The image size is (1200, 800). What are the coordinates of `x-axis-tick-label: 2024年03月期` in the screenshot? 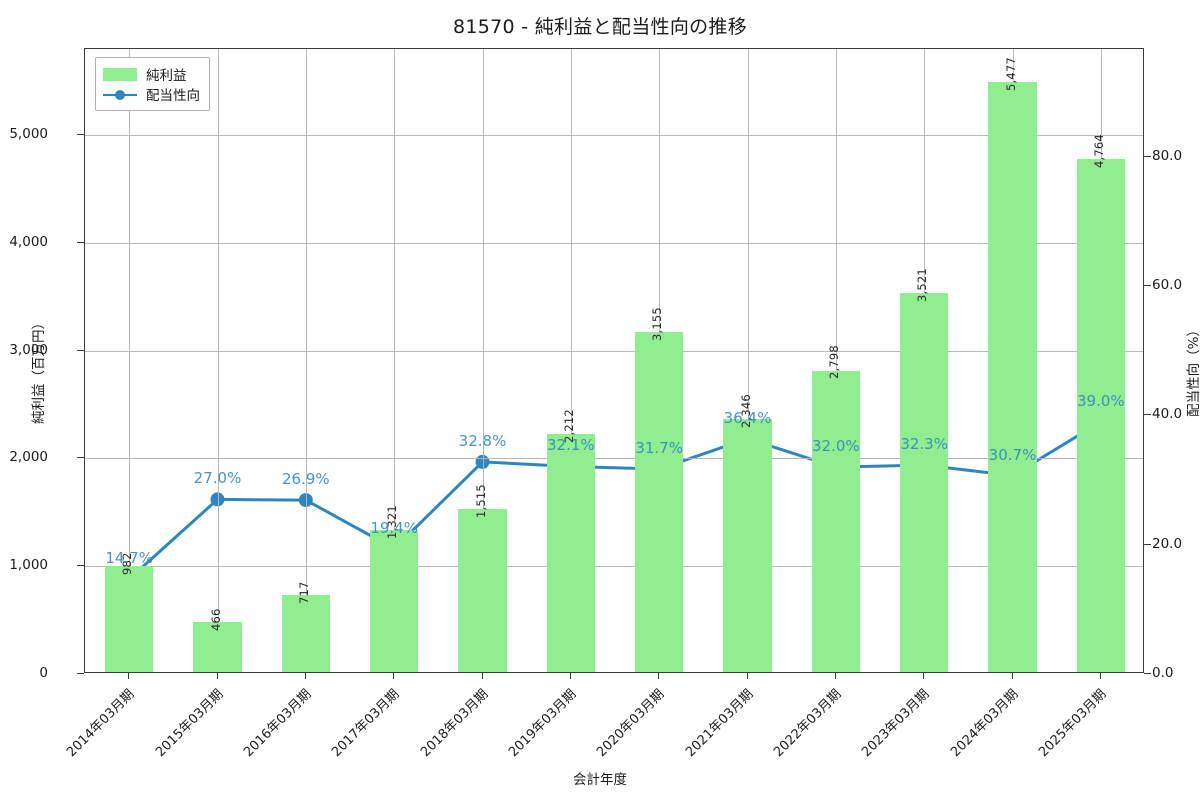 It's located at (984, 723).